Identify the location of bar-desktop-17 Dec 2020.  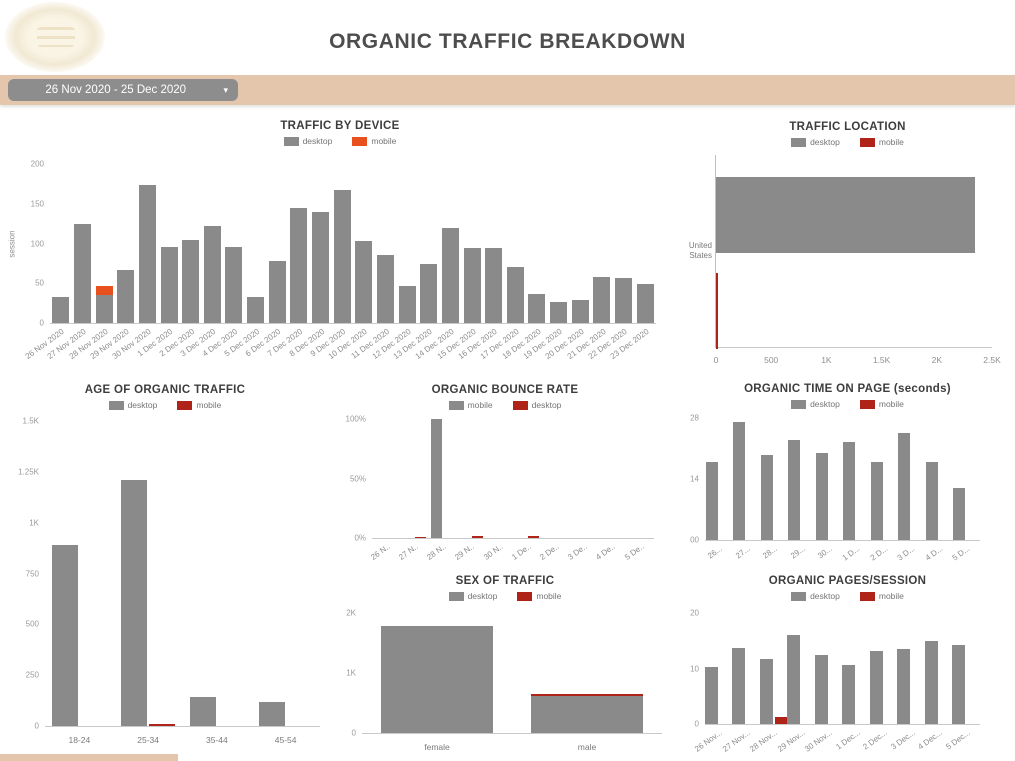
(515, 295).